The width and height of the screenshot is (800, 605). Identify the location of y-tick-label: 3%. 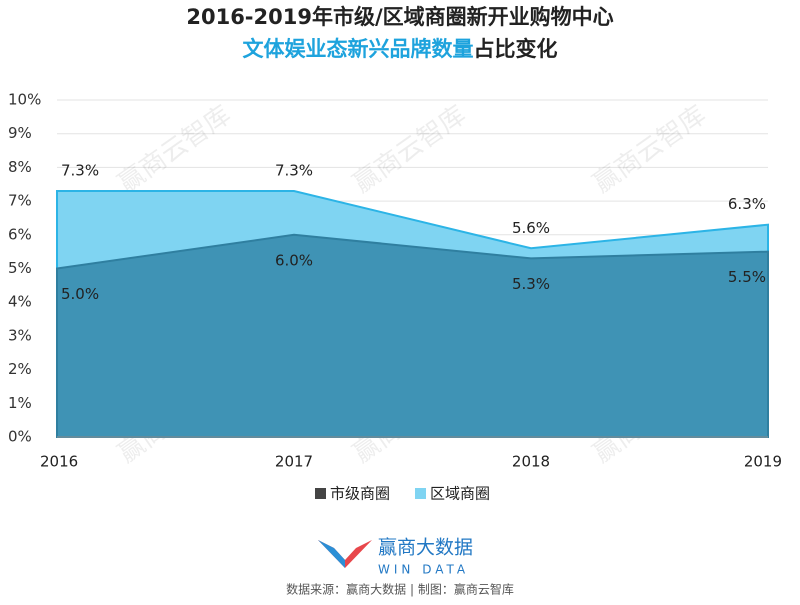
(20, 335).